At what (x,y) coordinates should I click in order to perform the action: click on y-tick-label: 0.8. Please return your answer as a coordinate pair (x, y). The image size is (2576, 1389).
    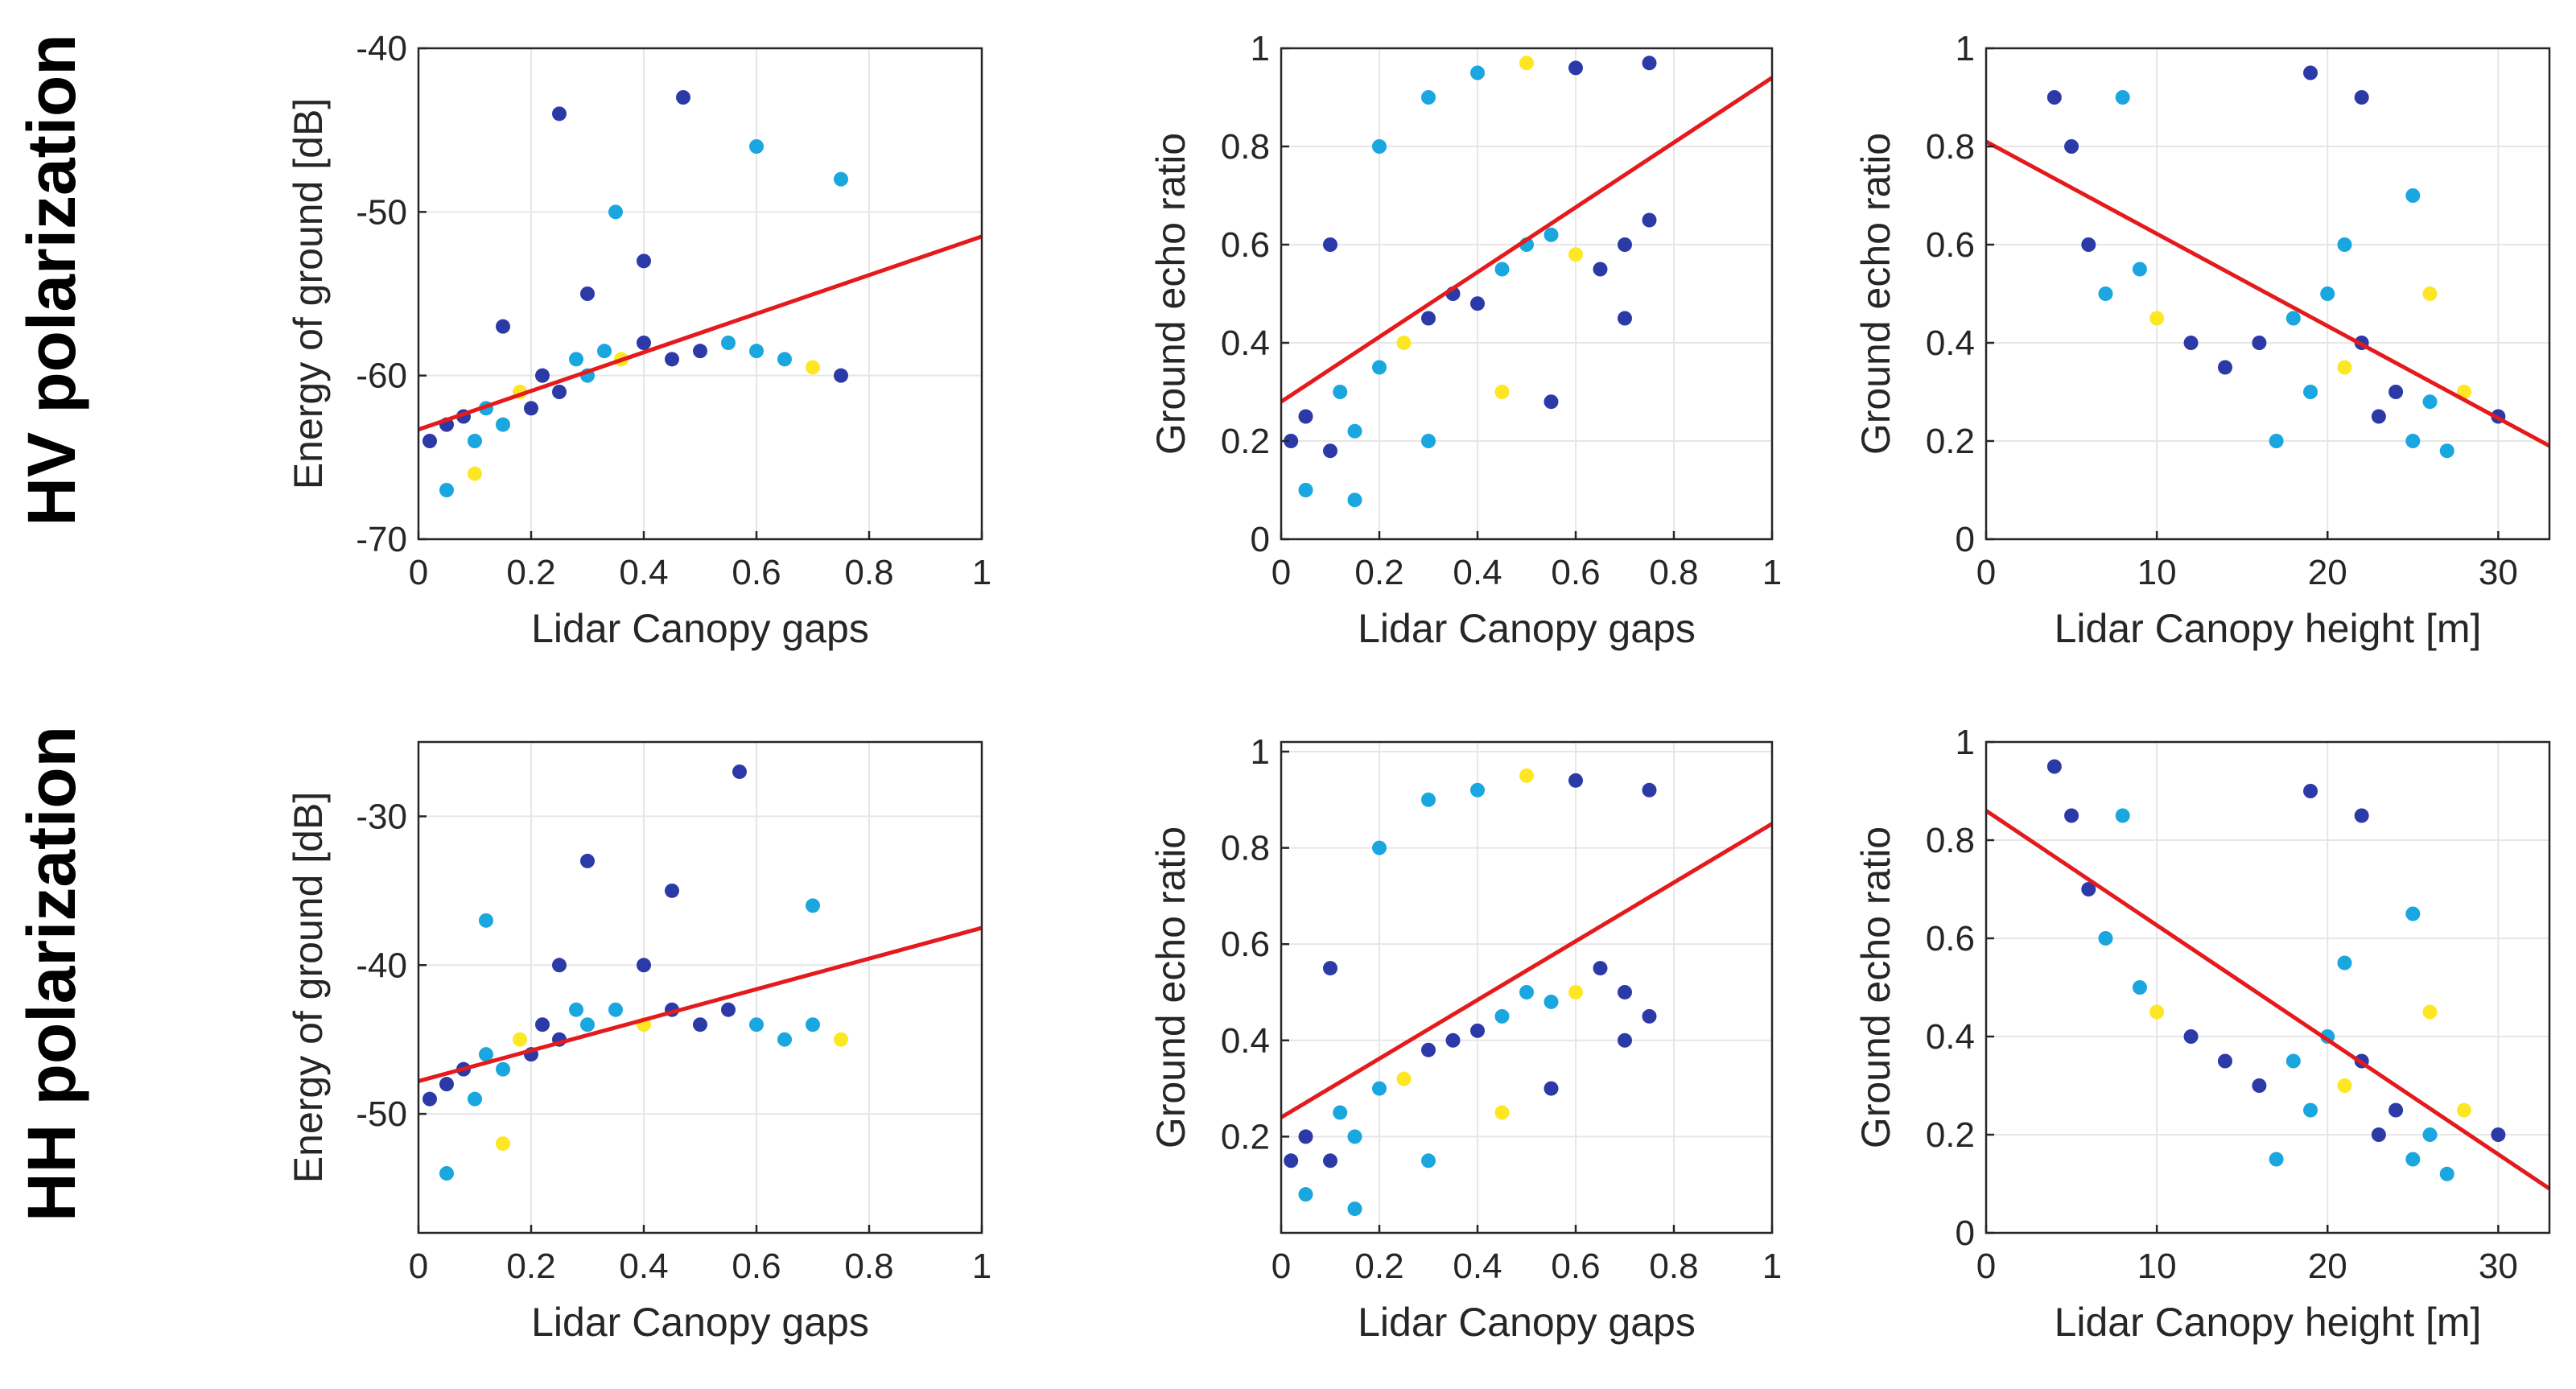
    Looking at the image, I should click on (1950, 147).